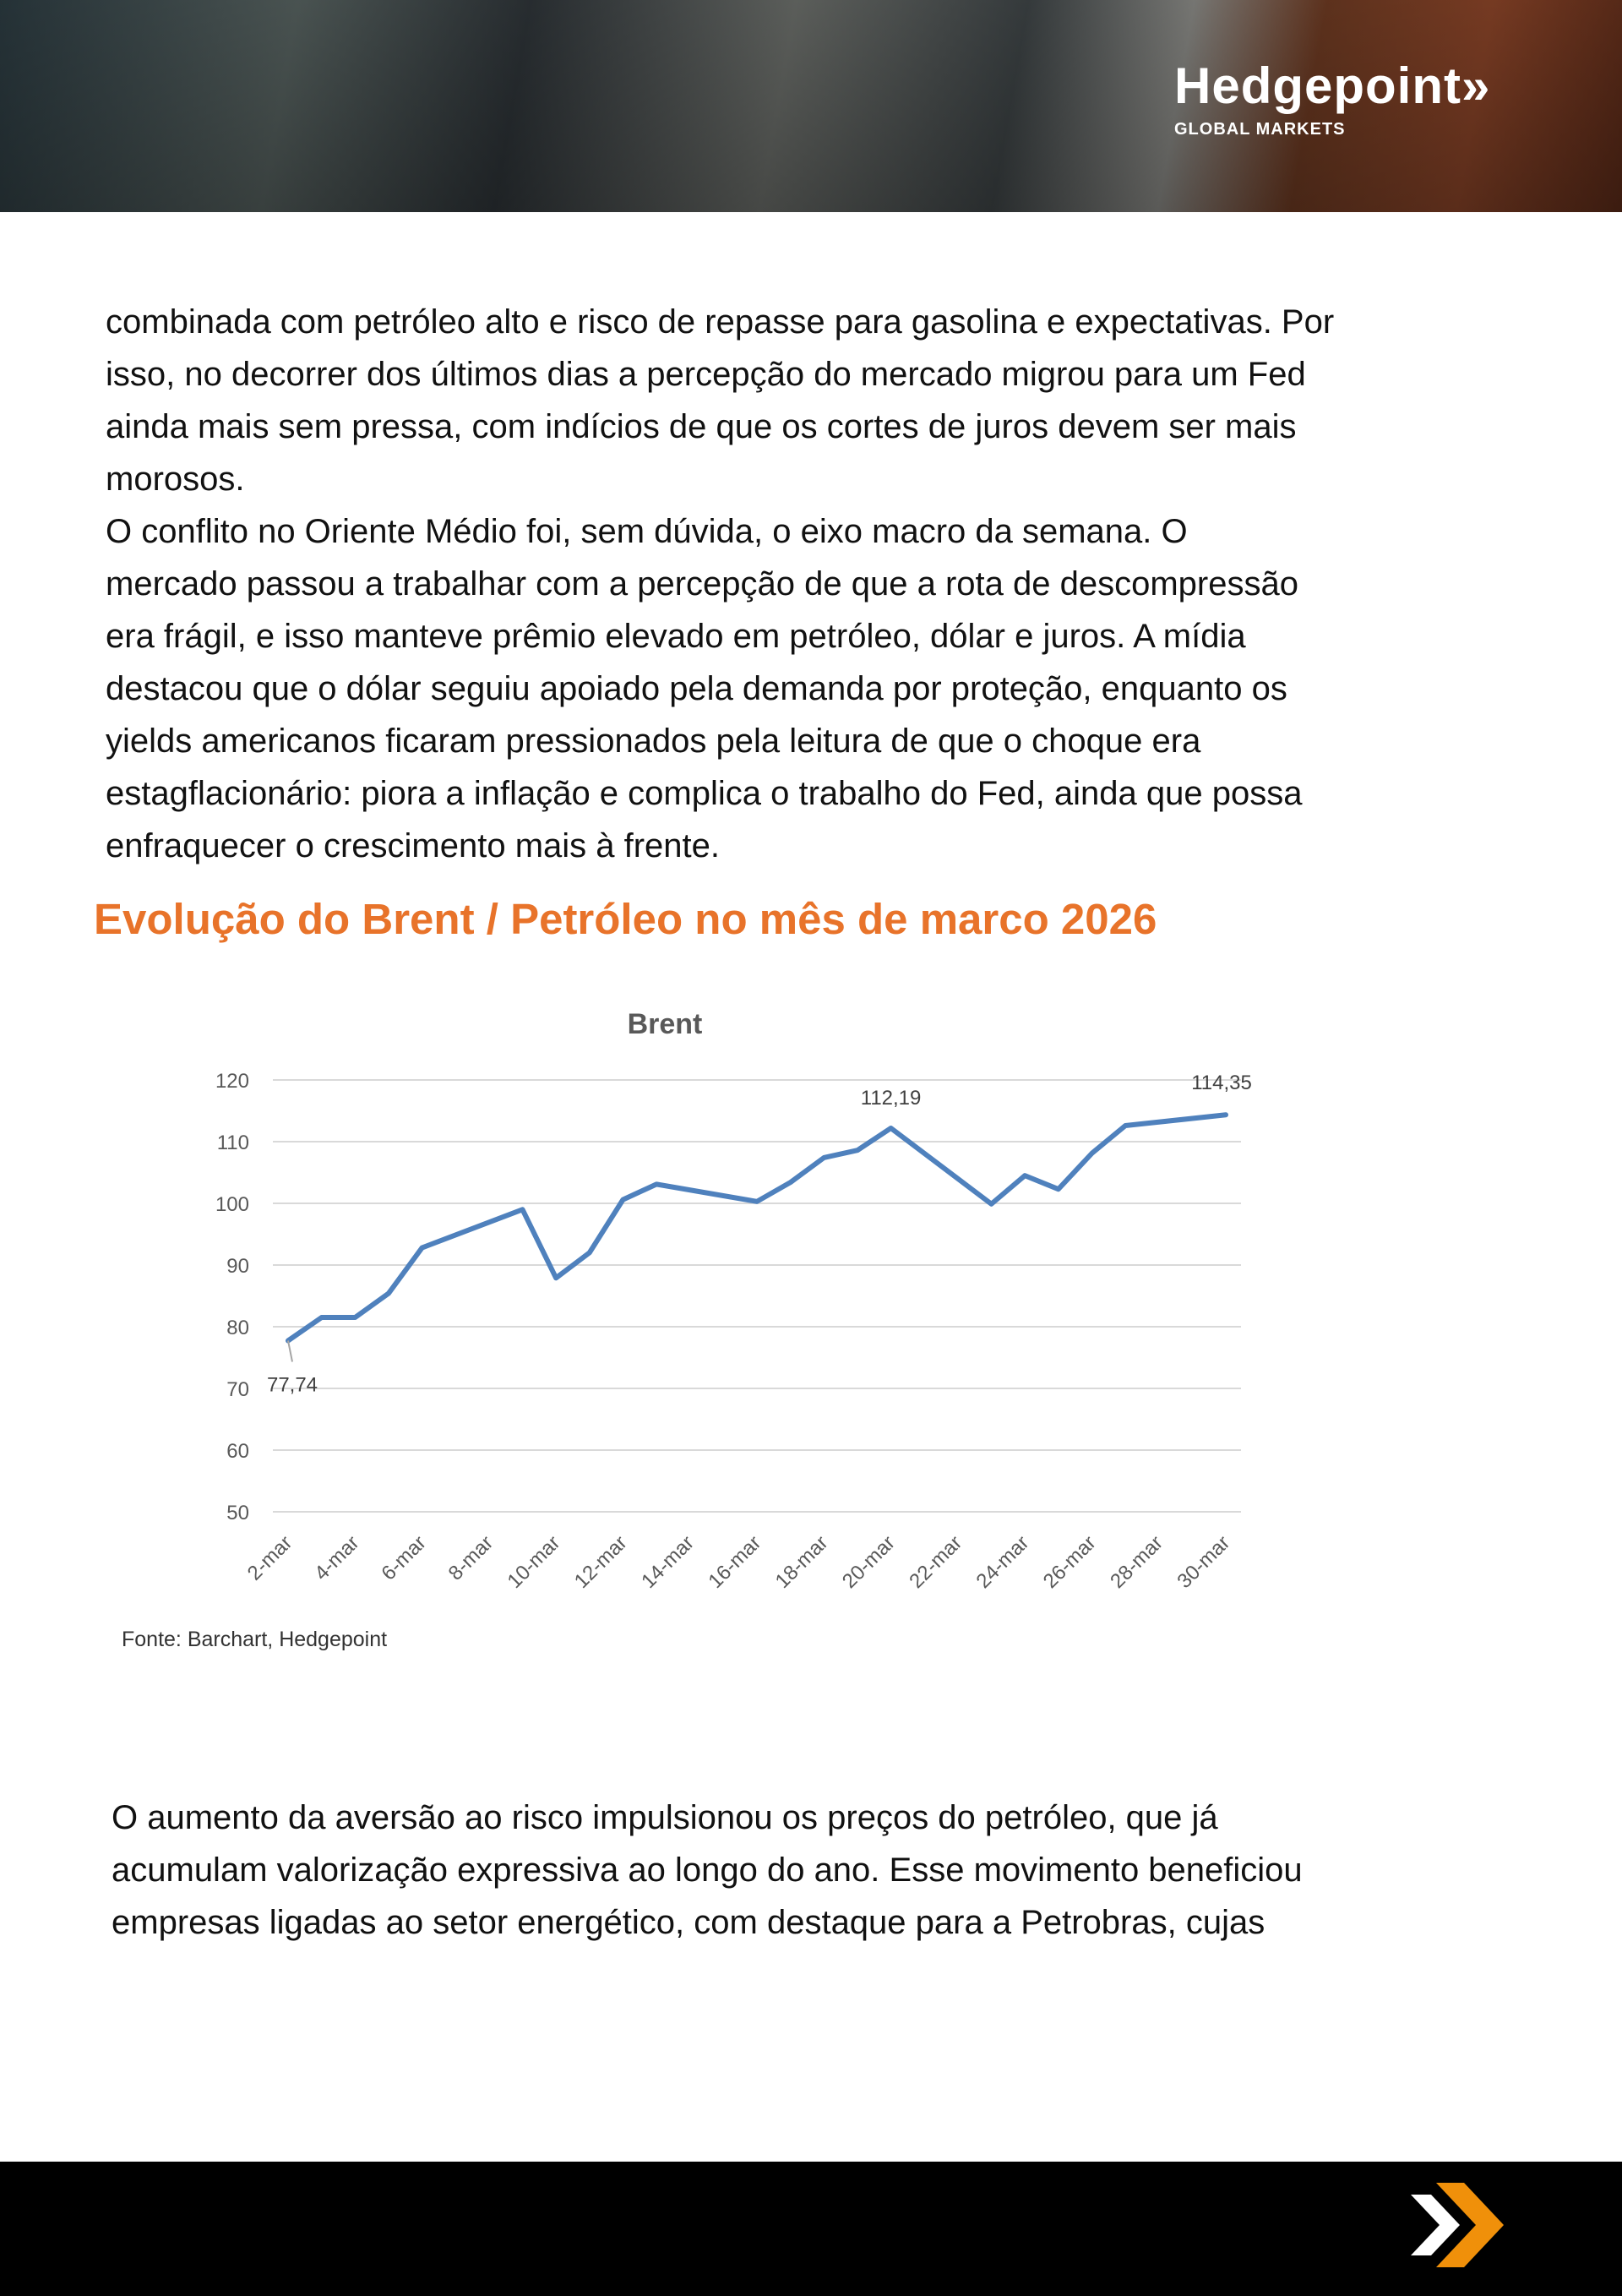 The height and width of the screenshot is (2296, 1622). Describe the element at coordinates (238, 1451) in the screenshot. I see `y-tick-label: 60` at that location.